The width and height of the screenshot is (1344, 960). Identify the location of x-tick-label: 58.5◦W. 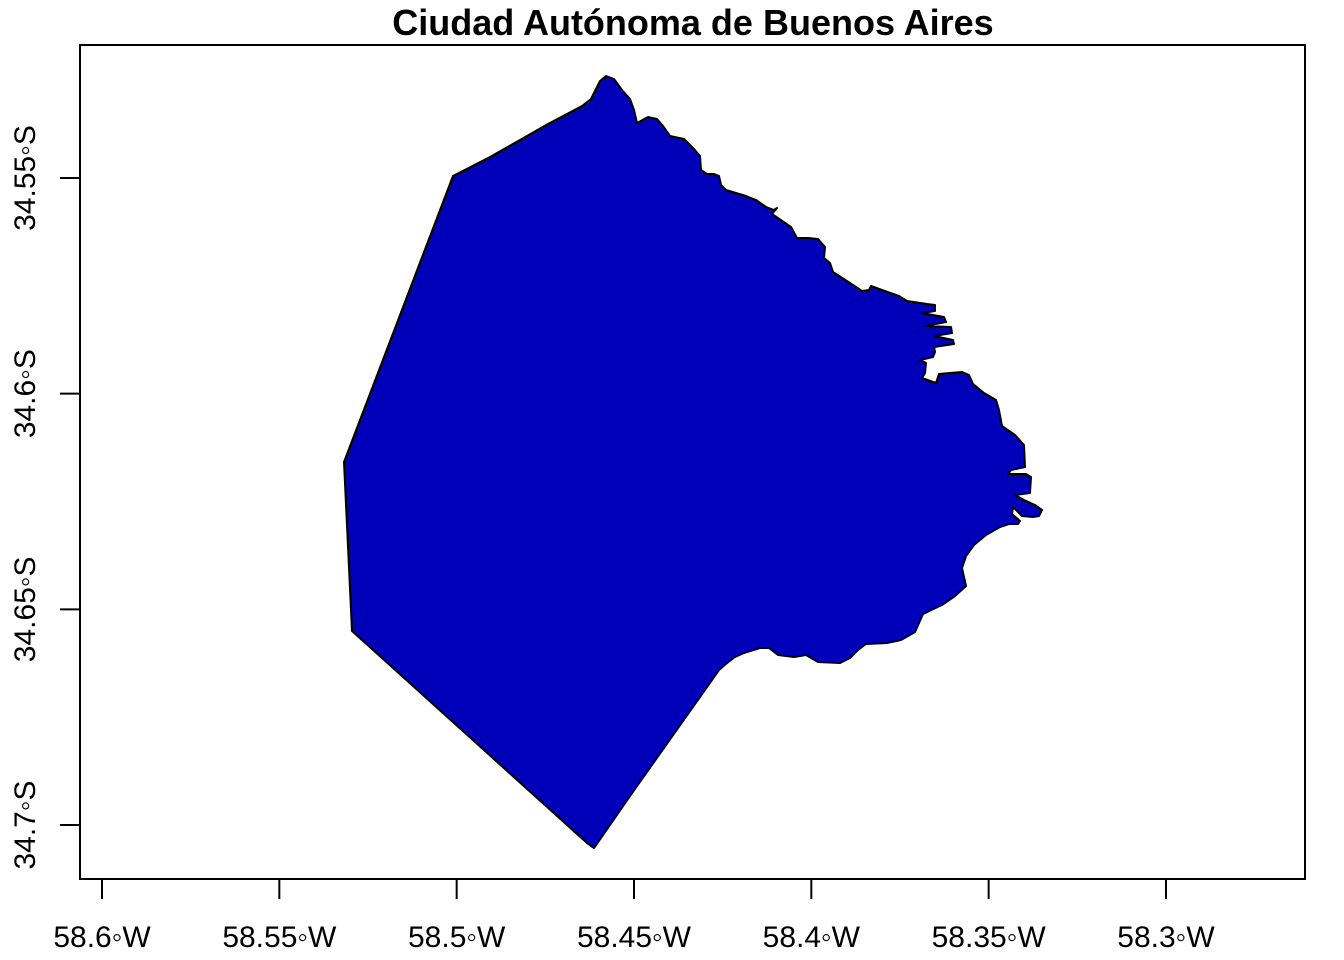
(457, 937).